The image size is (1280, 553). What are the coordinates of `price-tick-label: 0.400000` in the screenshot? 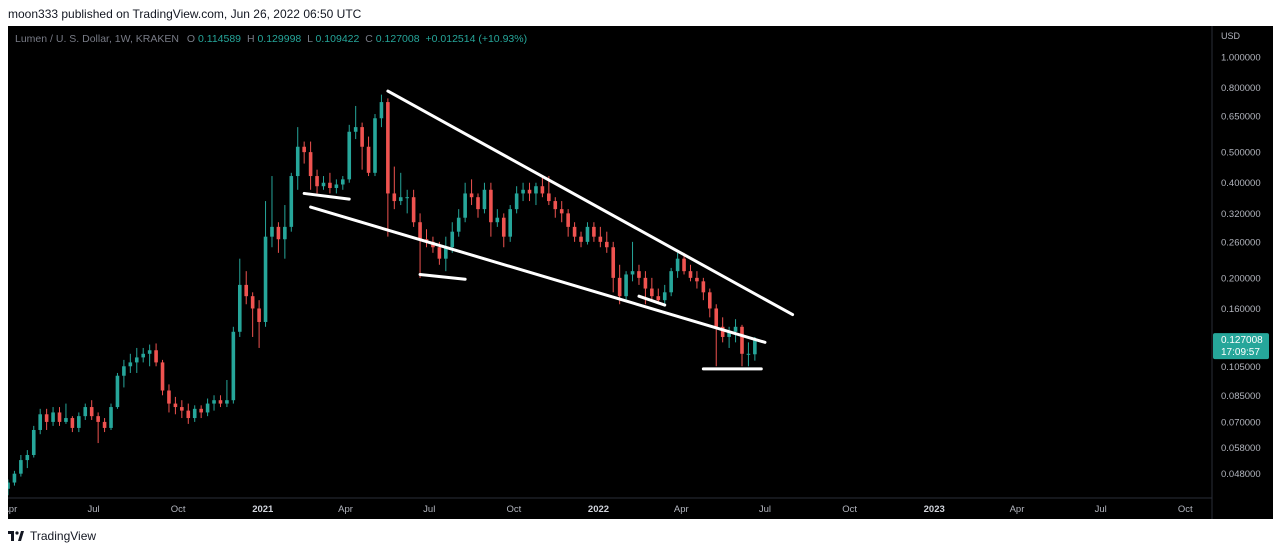 It's located at (1241, 183).